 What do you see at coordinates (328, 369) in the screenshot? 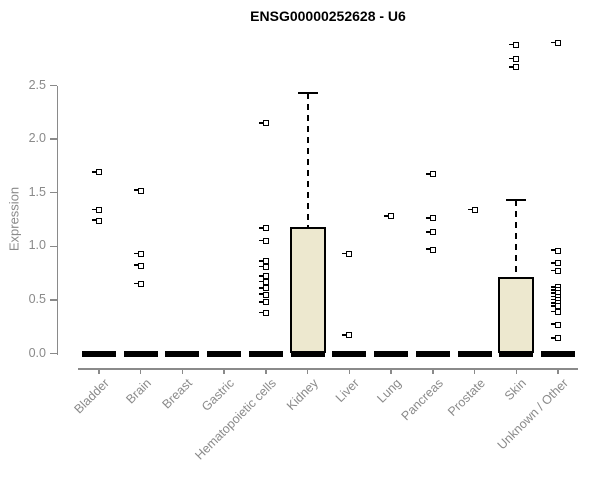
I see `x-axis-line` at bounding box center [328, 369].